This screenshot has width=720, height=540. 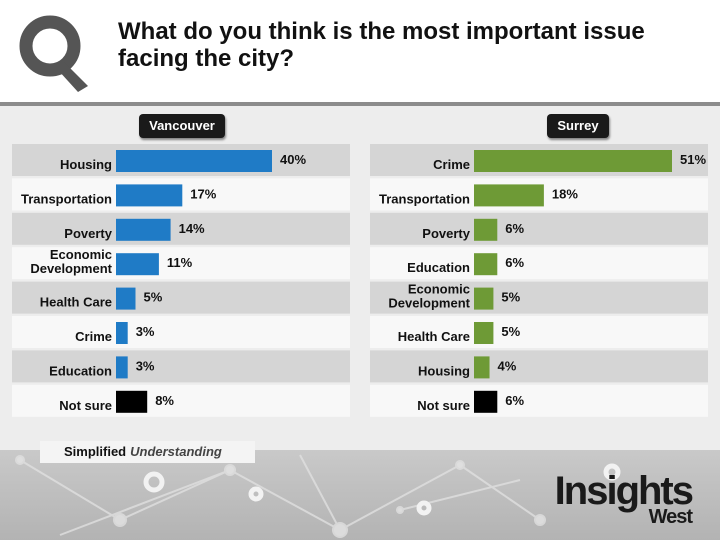 What do you see at coordinates (176, 451) in the screenshot?
I see `tagline-emphasis: Understanding` at bounding box center [176, 451].